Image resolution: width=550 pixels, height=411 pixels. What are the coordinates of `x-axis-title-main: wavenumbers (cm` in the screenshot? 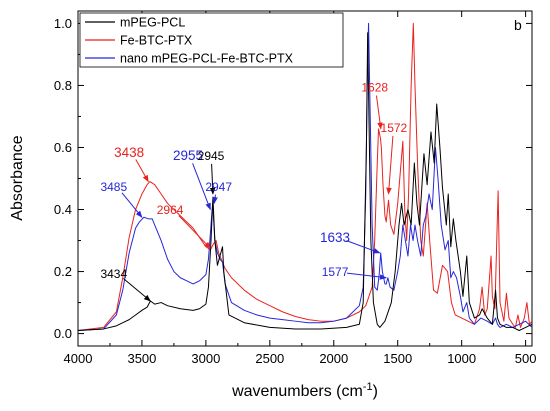 It's located at (297, 391).